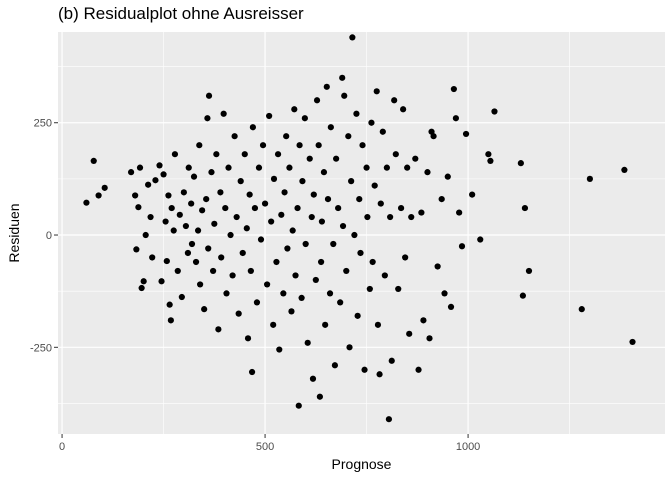 This screenshot has height=480, width=672. What do you see at coordinates (265, 447) in the screenshot?
I see `x-tick-label: 500` at bounding box center [265, 447].